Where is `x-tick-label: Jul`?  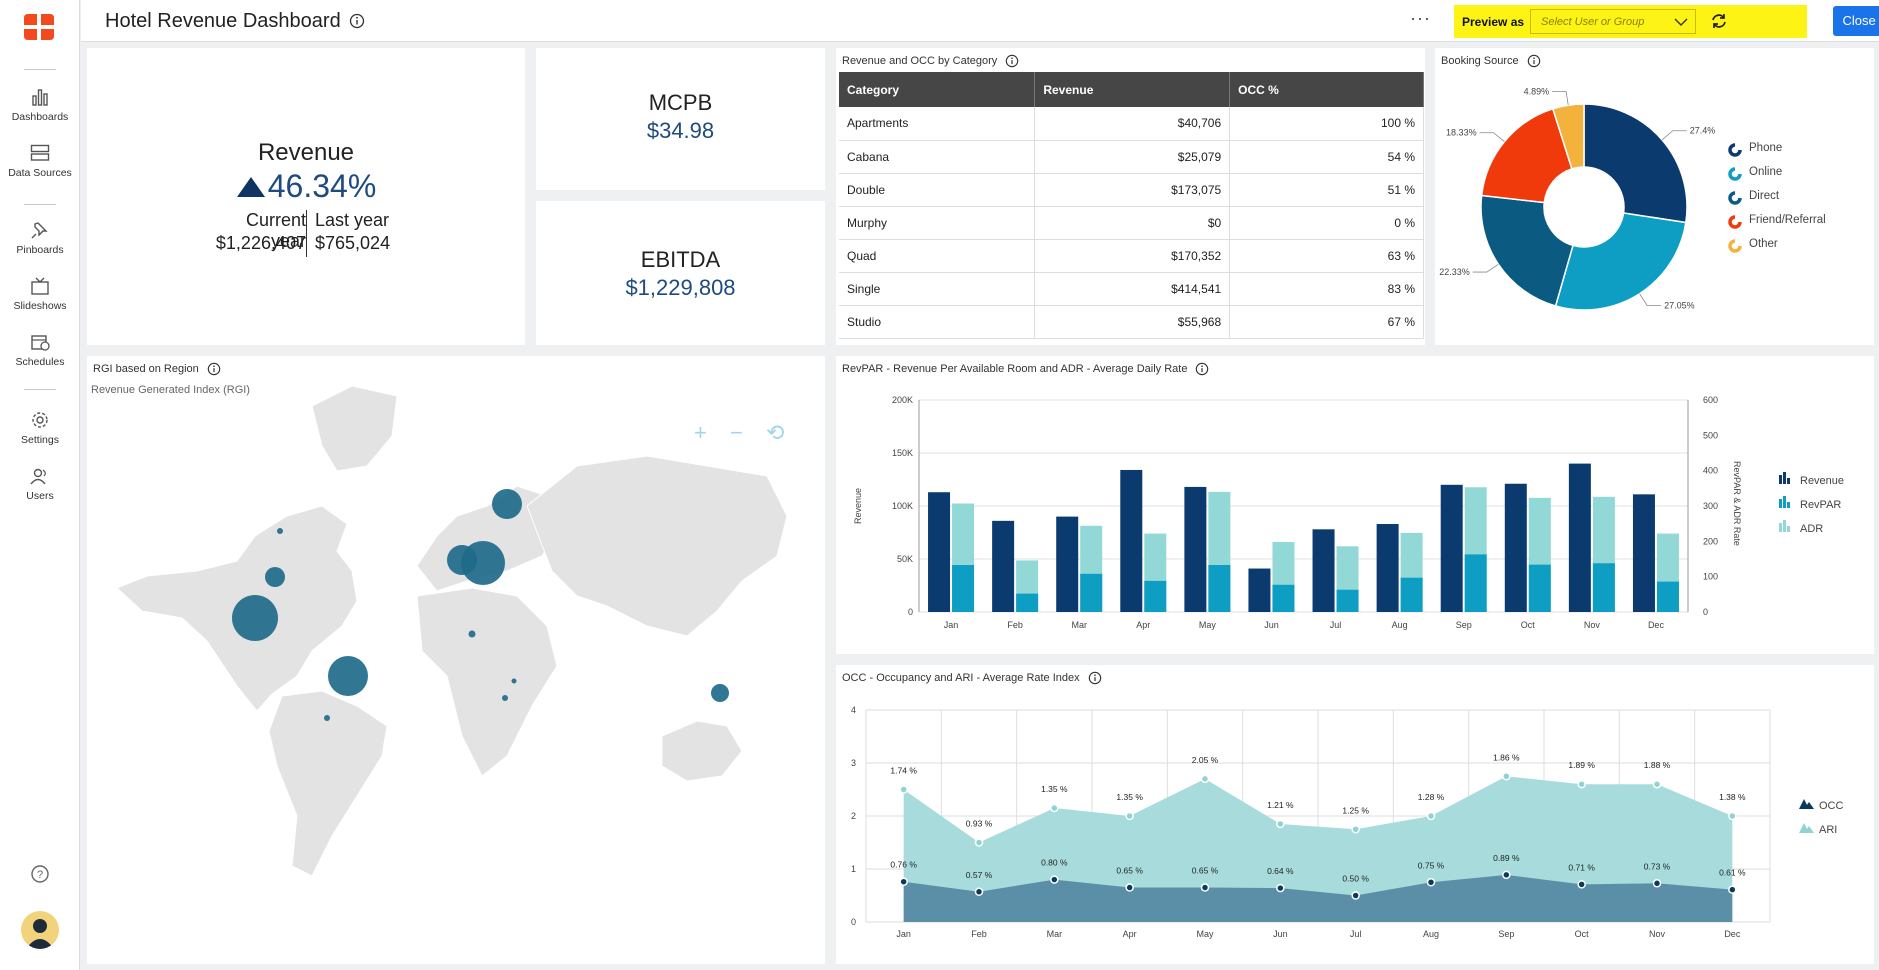 x-tick-label: Jul is located at coordinates (1336, 625).